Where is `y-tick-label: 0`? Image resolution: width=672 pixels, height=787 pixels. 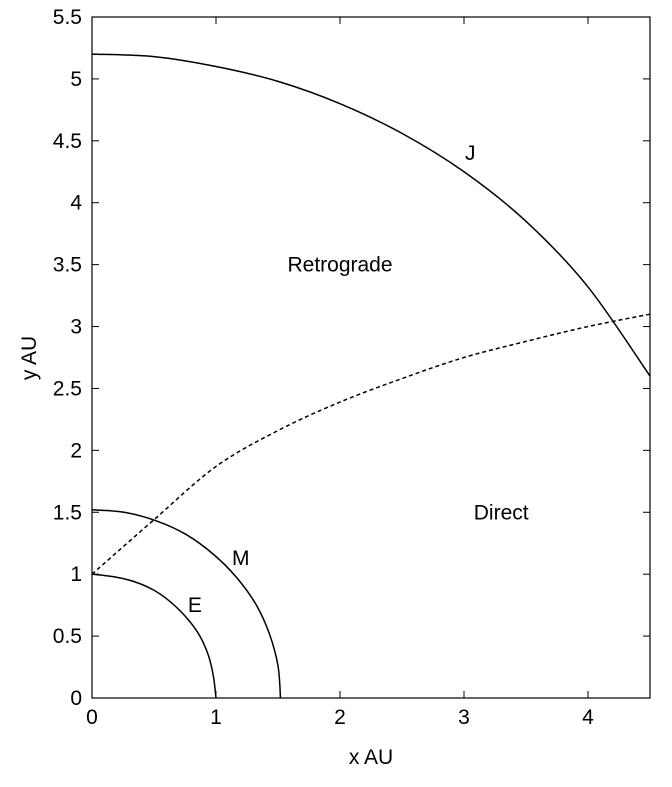
y-tick-label: 0 is located at coordinates (76, 698).